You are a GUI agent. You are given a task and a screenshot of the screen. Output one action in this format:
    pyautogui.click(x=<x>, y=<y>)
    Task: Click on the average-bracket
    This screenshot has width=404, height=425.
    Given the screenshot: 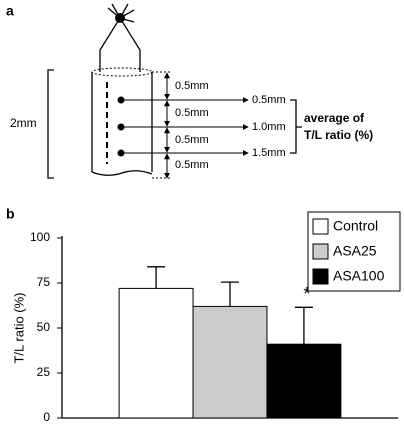 What is the action you would take?
    pyautogui.click(x=296, y=126)
    